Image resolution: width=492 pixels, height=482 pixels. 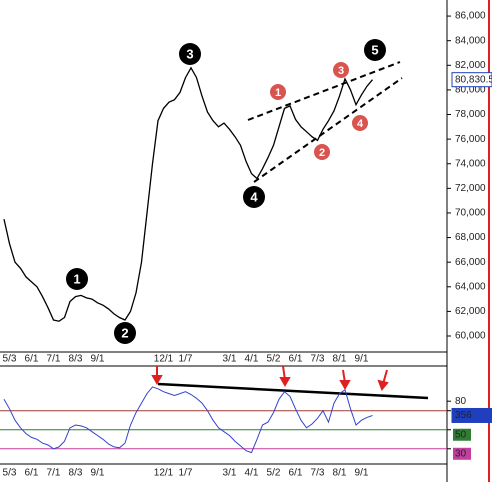 What do you see at coordinates (463, 415) in the screenshot?
I see `last-value-label: 356` at bounding box center [463, 415].